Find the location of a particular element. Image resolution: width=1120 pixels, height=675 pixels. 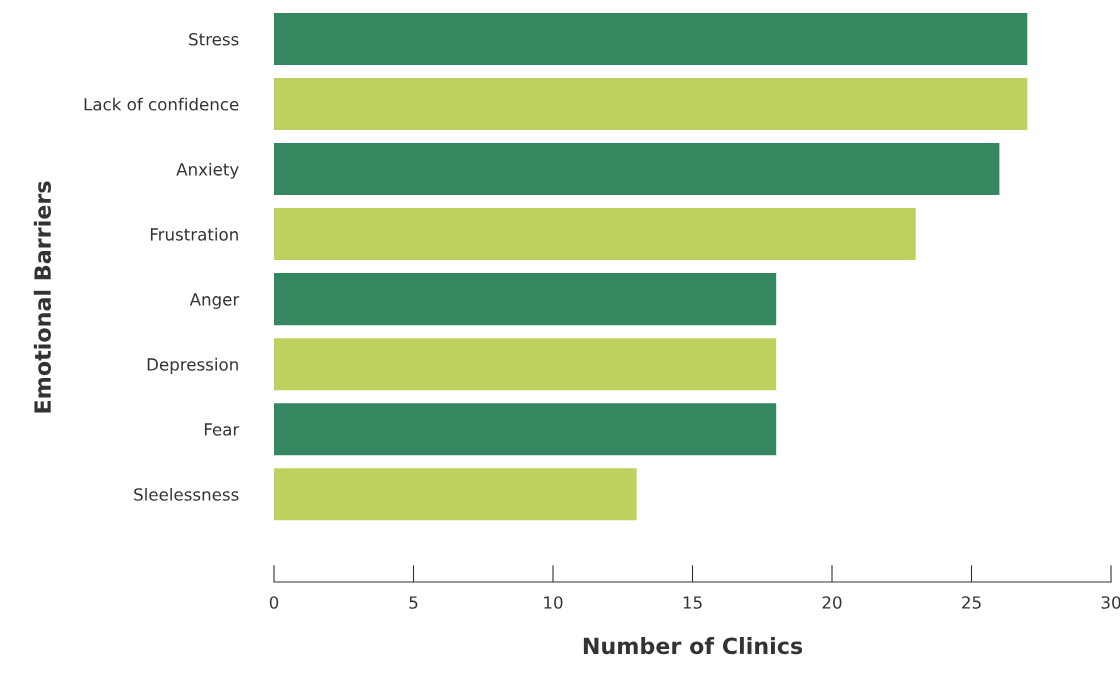

x-tick-label: 20 is located at coordinates (832, 602).